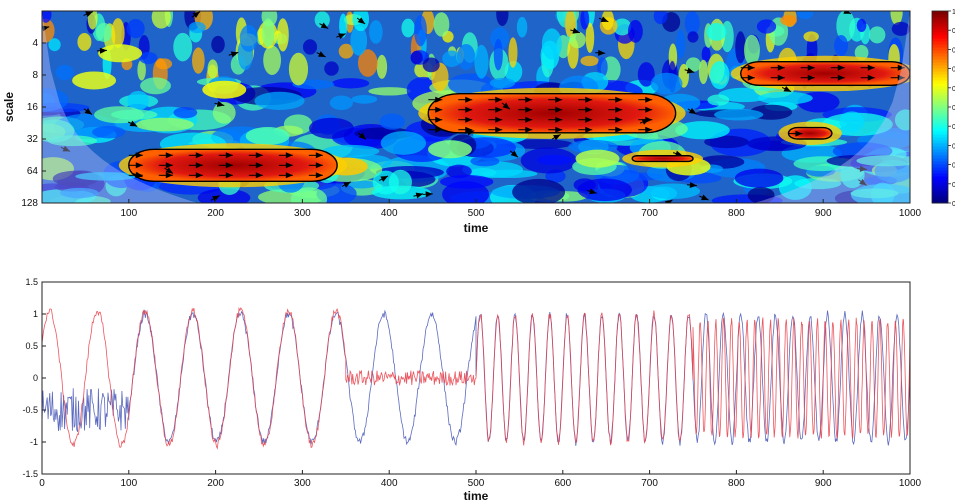  I want to click on coherence-region, so click(825, 74).